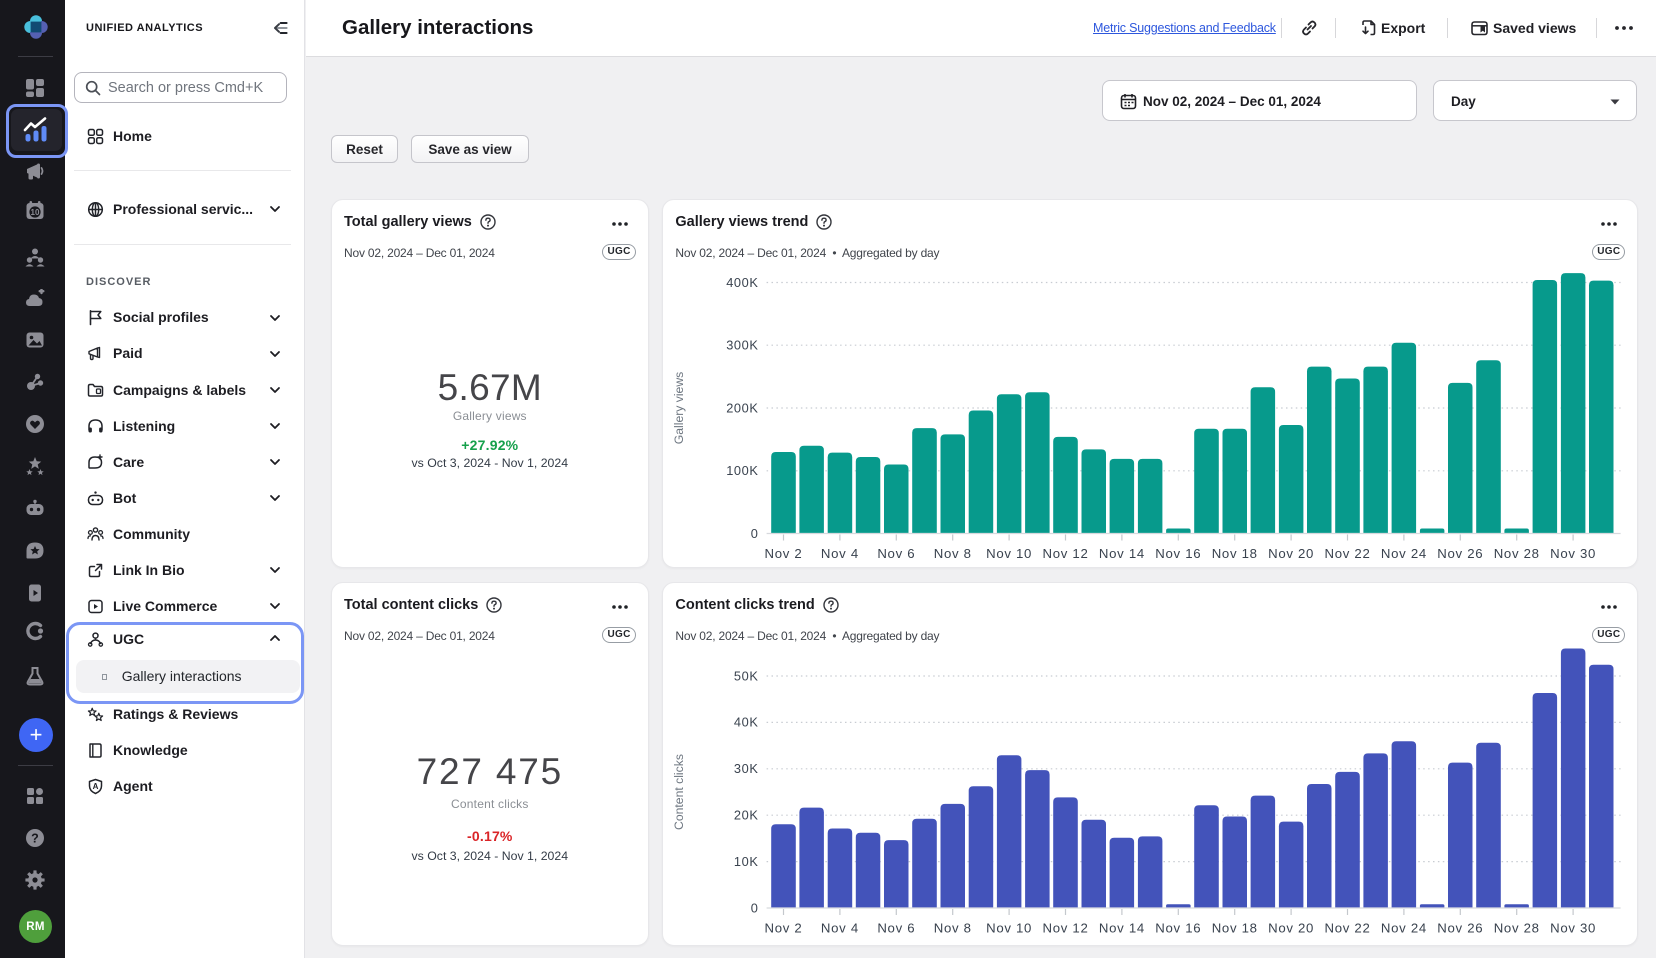 This screenshot has height=958, width=1656. I want to click on svg-text: 40K, so click(746, 722).